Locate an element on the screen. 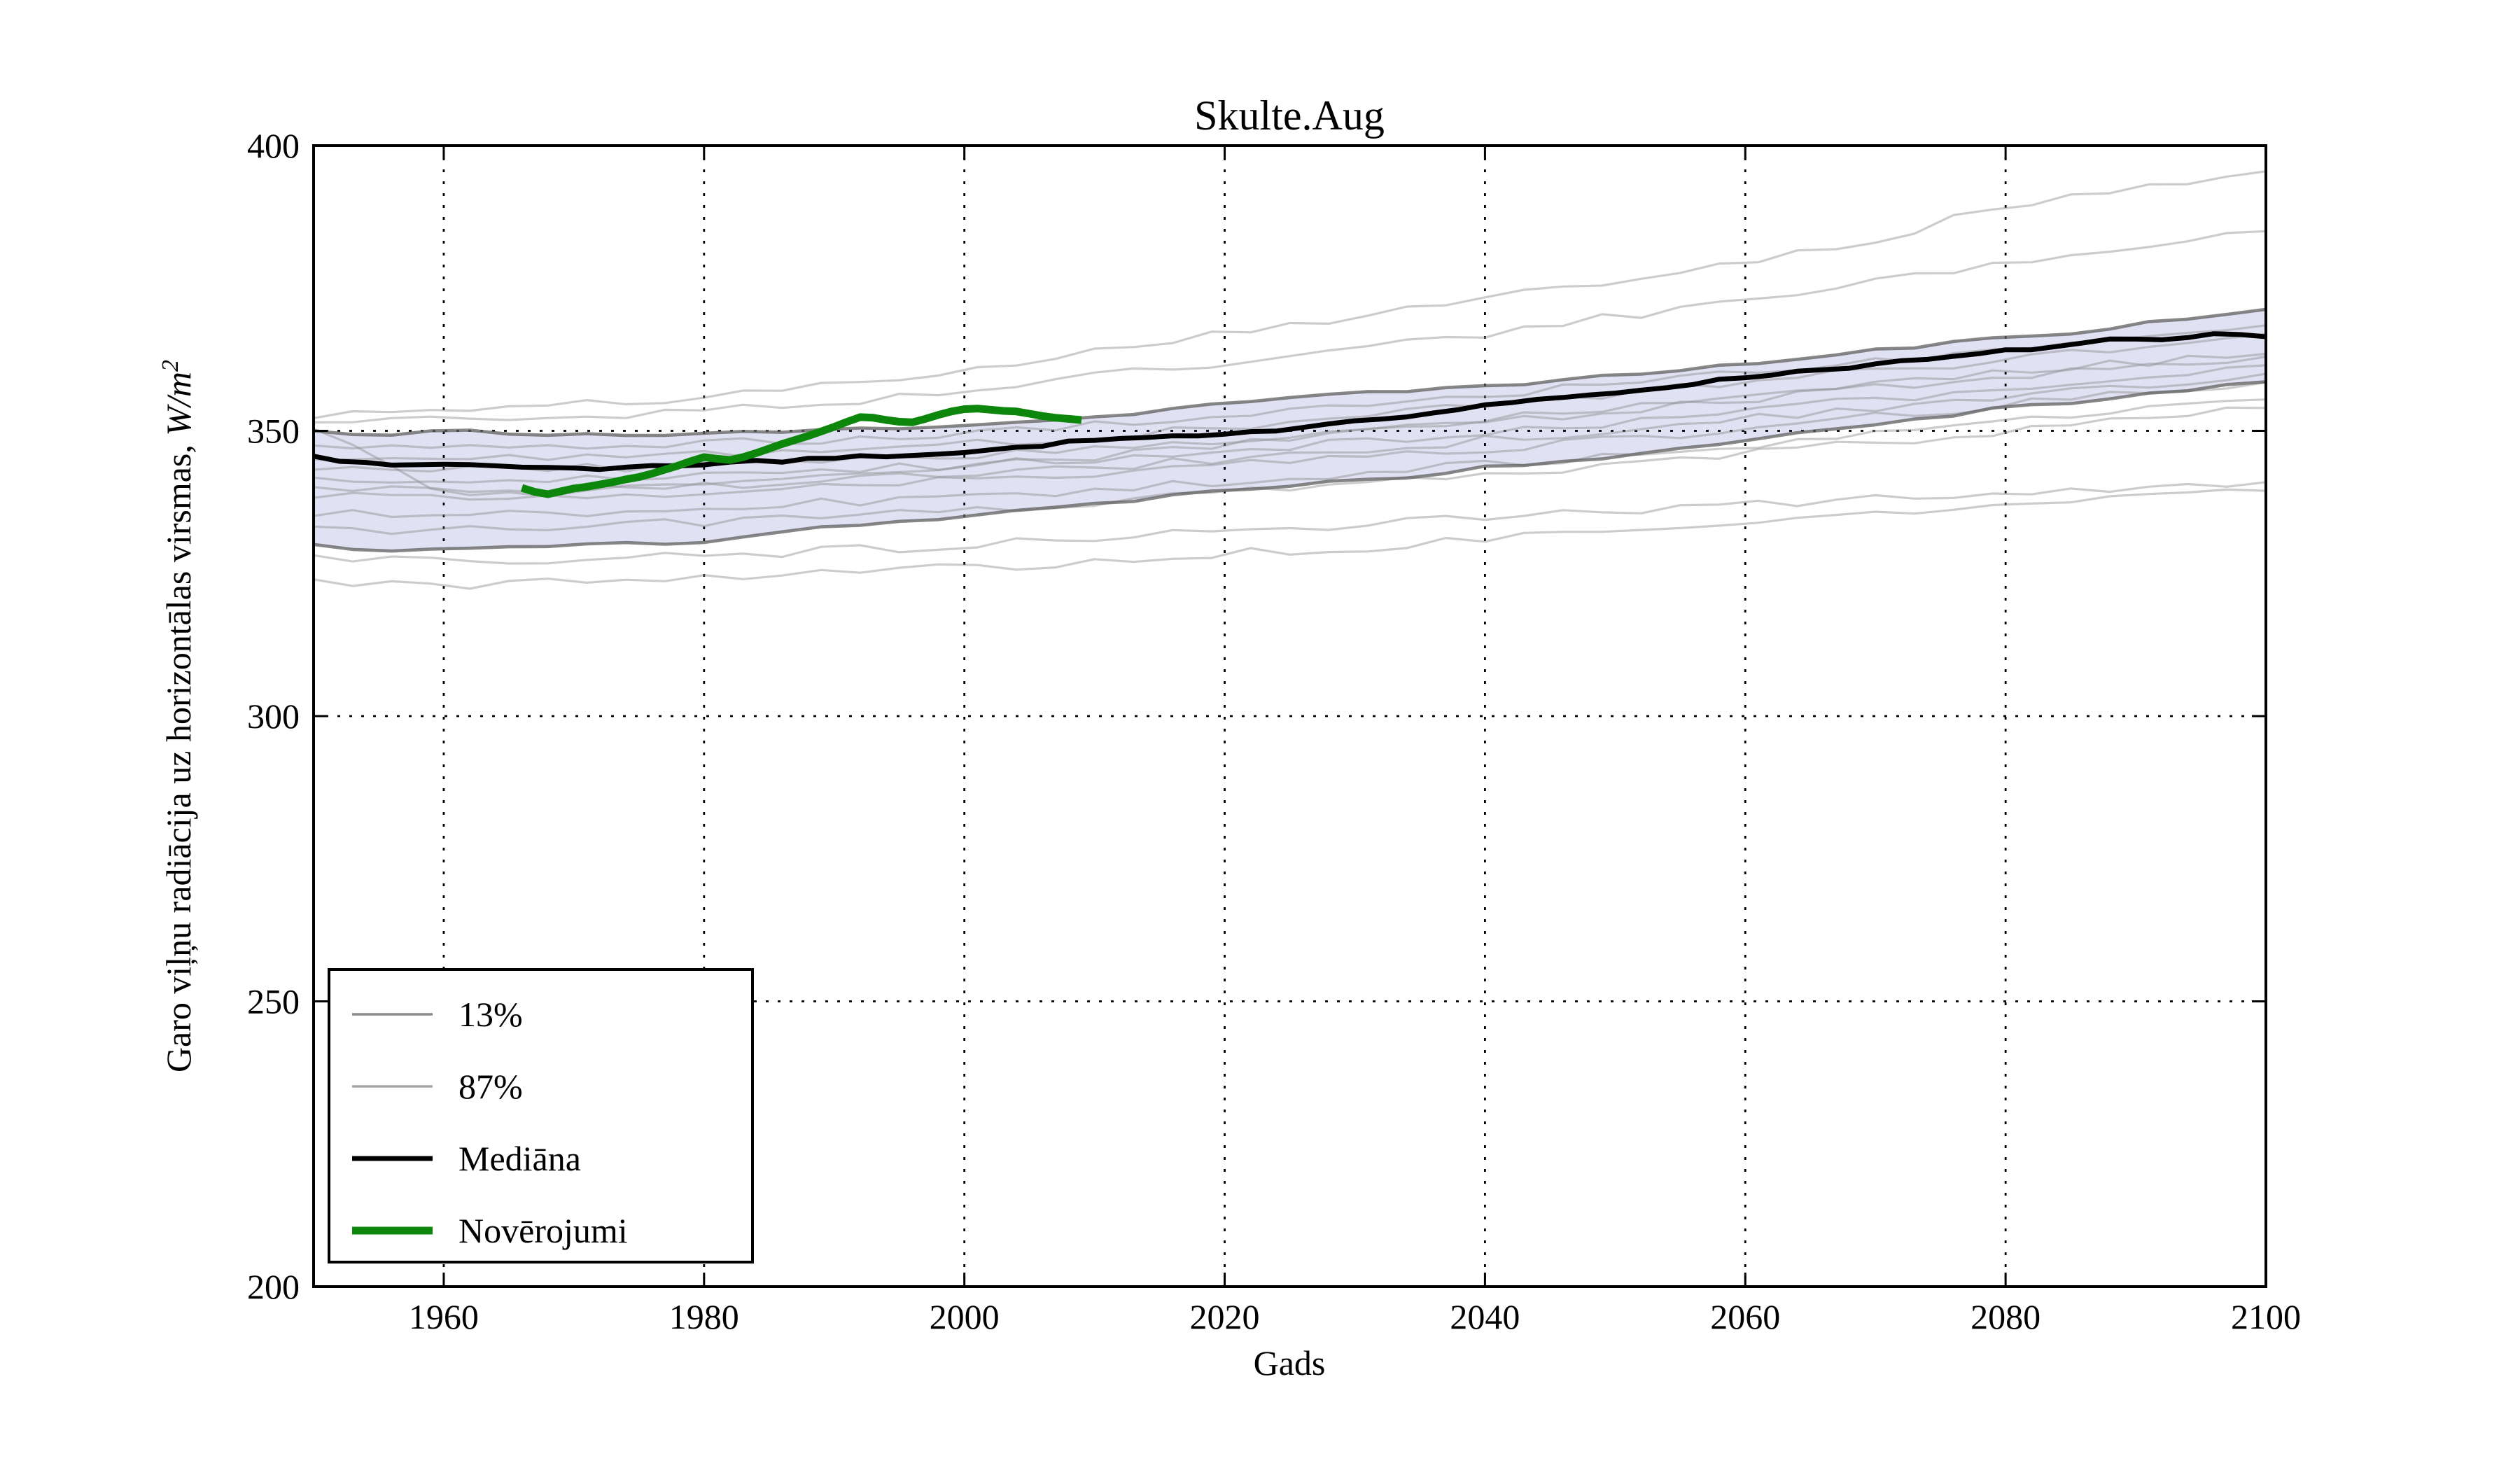 The width and height of the screenshot is (2520, 1470). ensemble-member-9-line is located at coordinates (1290, 441).